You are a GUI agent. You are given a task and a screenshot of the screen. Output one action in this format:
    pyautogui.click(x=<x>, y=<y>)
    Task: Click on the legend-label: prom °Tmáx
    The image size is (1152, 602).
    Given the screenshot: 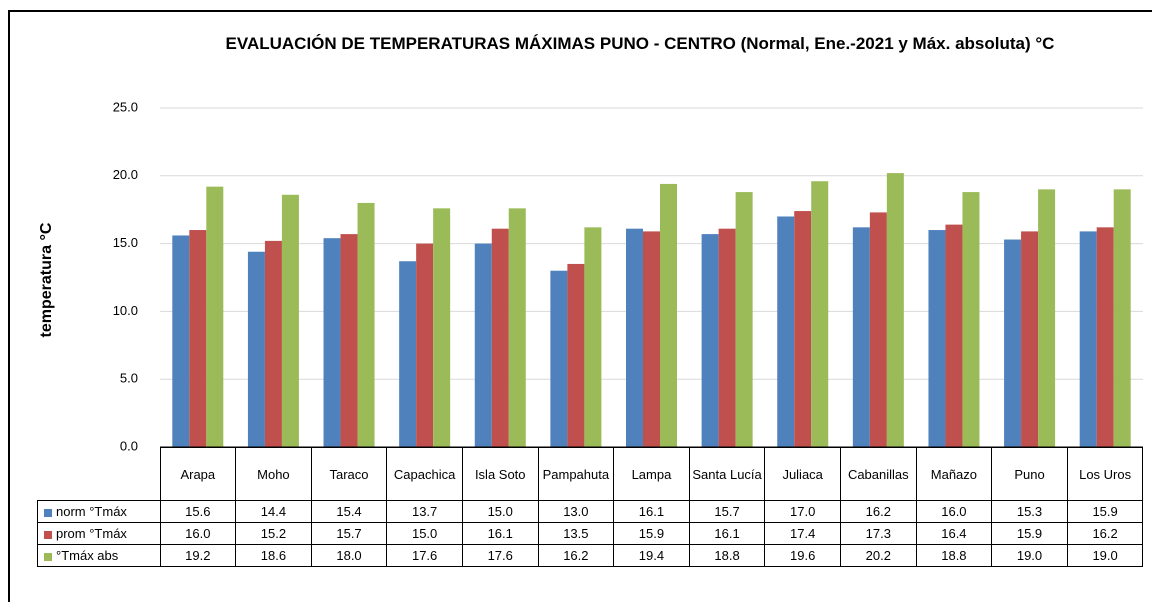 What is the action you would take?
    pyautogui.click(x=91, y=533)
    